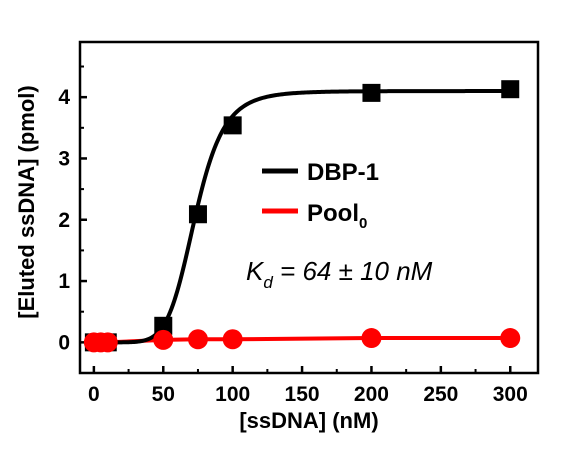 The height and width of the screenshot is (474, 583). I want to click on x-tick-label: 150, so click(302, 394).